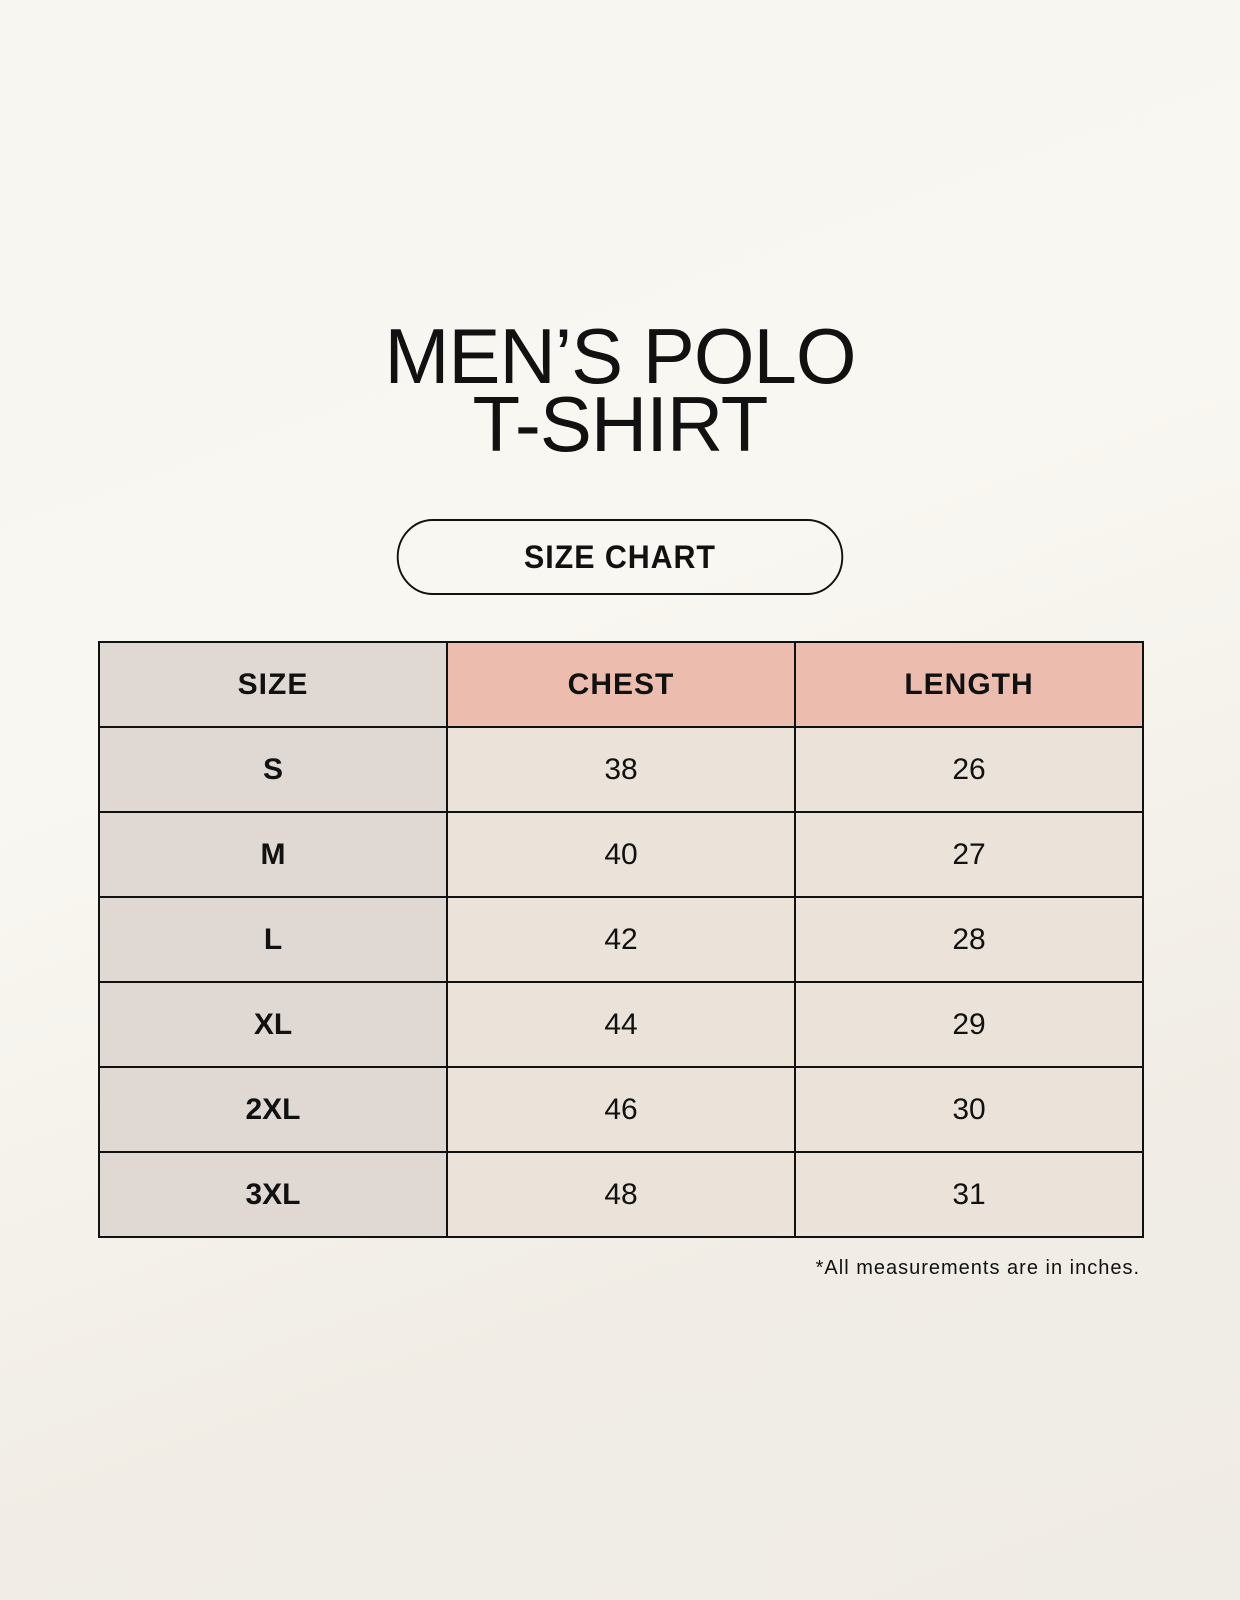 This screenshot has height=1600, width=1240. What do you see at coordinates (273, 1024) in the screenshot?
I see `cell-size: XL` at bounding box center [273, 1024].